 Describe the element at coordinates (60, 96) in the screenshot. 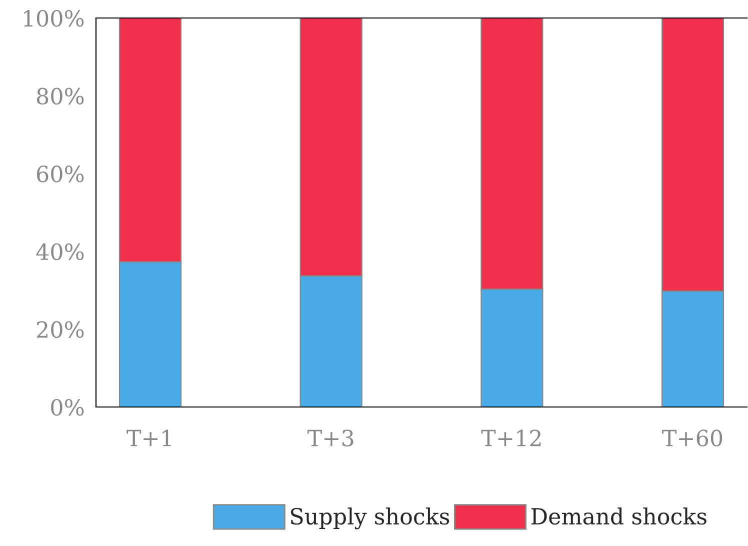

I see `y-tick-label: 80%` at that location.